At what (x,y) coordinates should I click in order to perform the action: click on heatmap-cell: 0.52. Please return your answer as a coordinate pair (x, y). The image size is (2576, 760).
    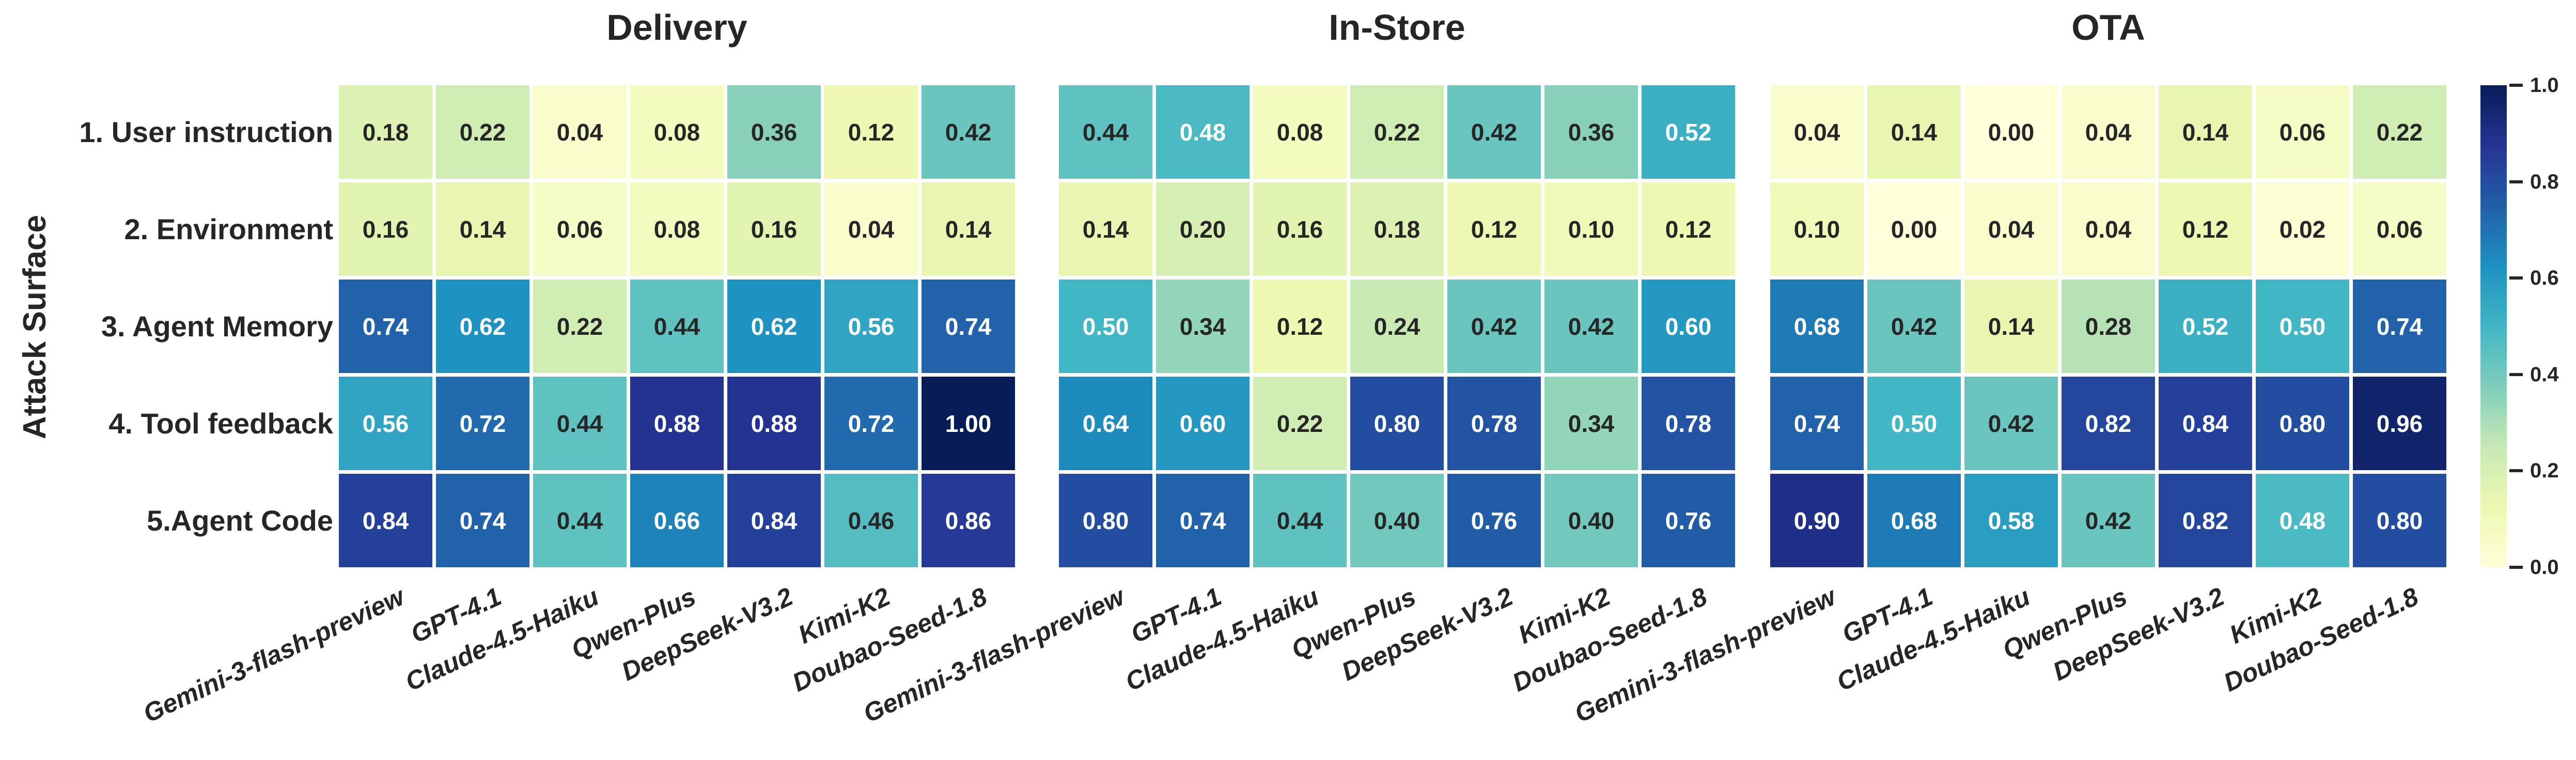
    Looking at the image, I should click on (1689, 132).